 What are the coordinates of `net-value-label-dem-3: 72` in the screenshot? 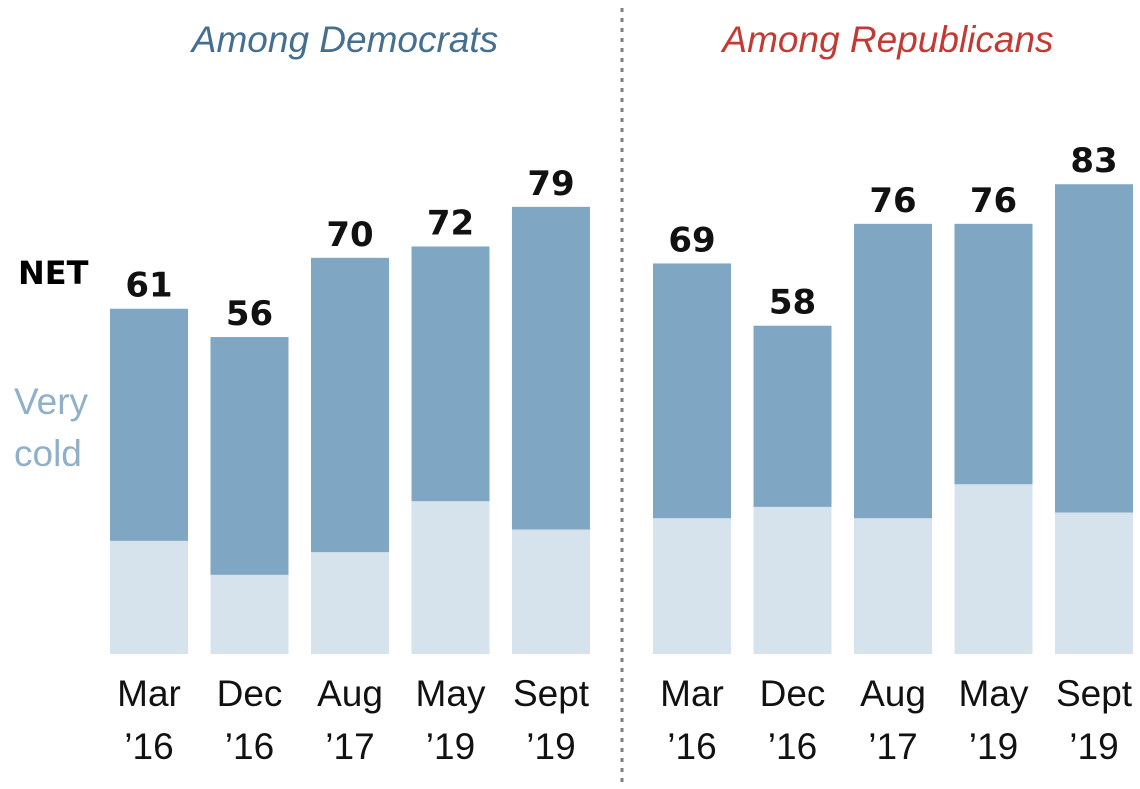 It's located at (450, 223).